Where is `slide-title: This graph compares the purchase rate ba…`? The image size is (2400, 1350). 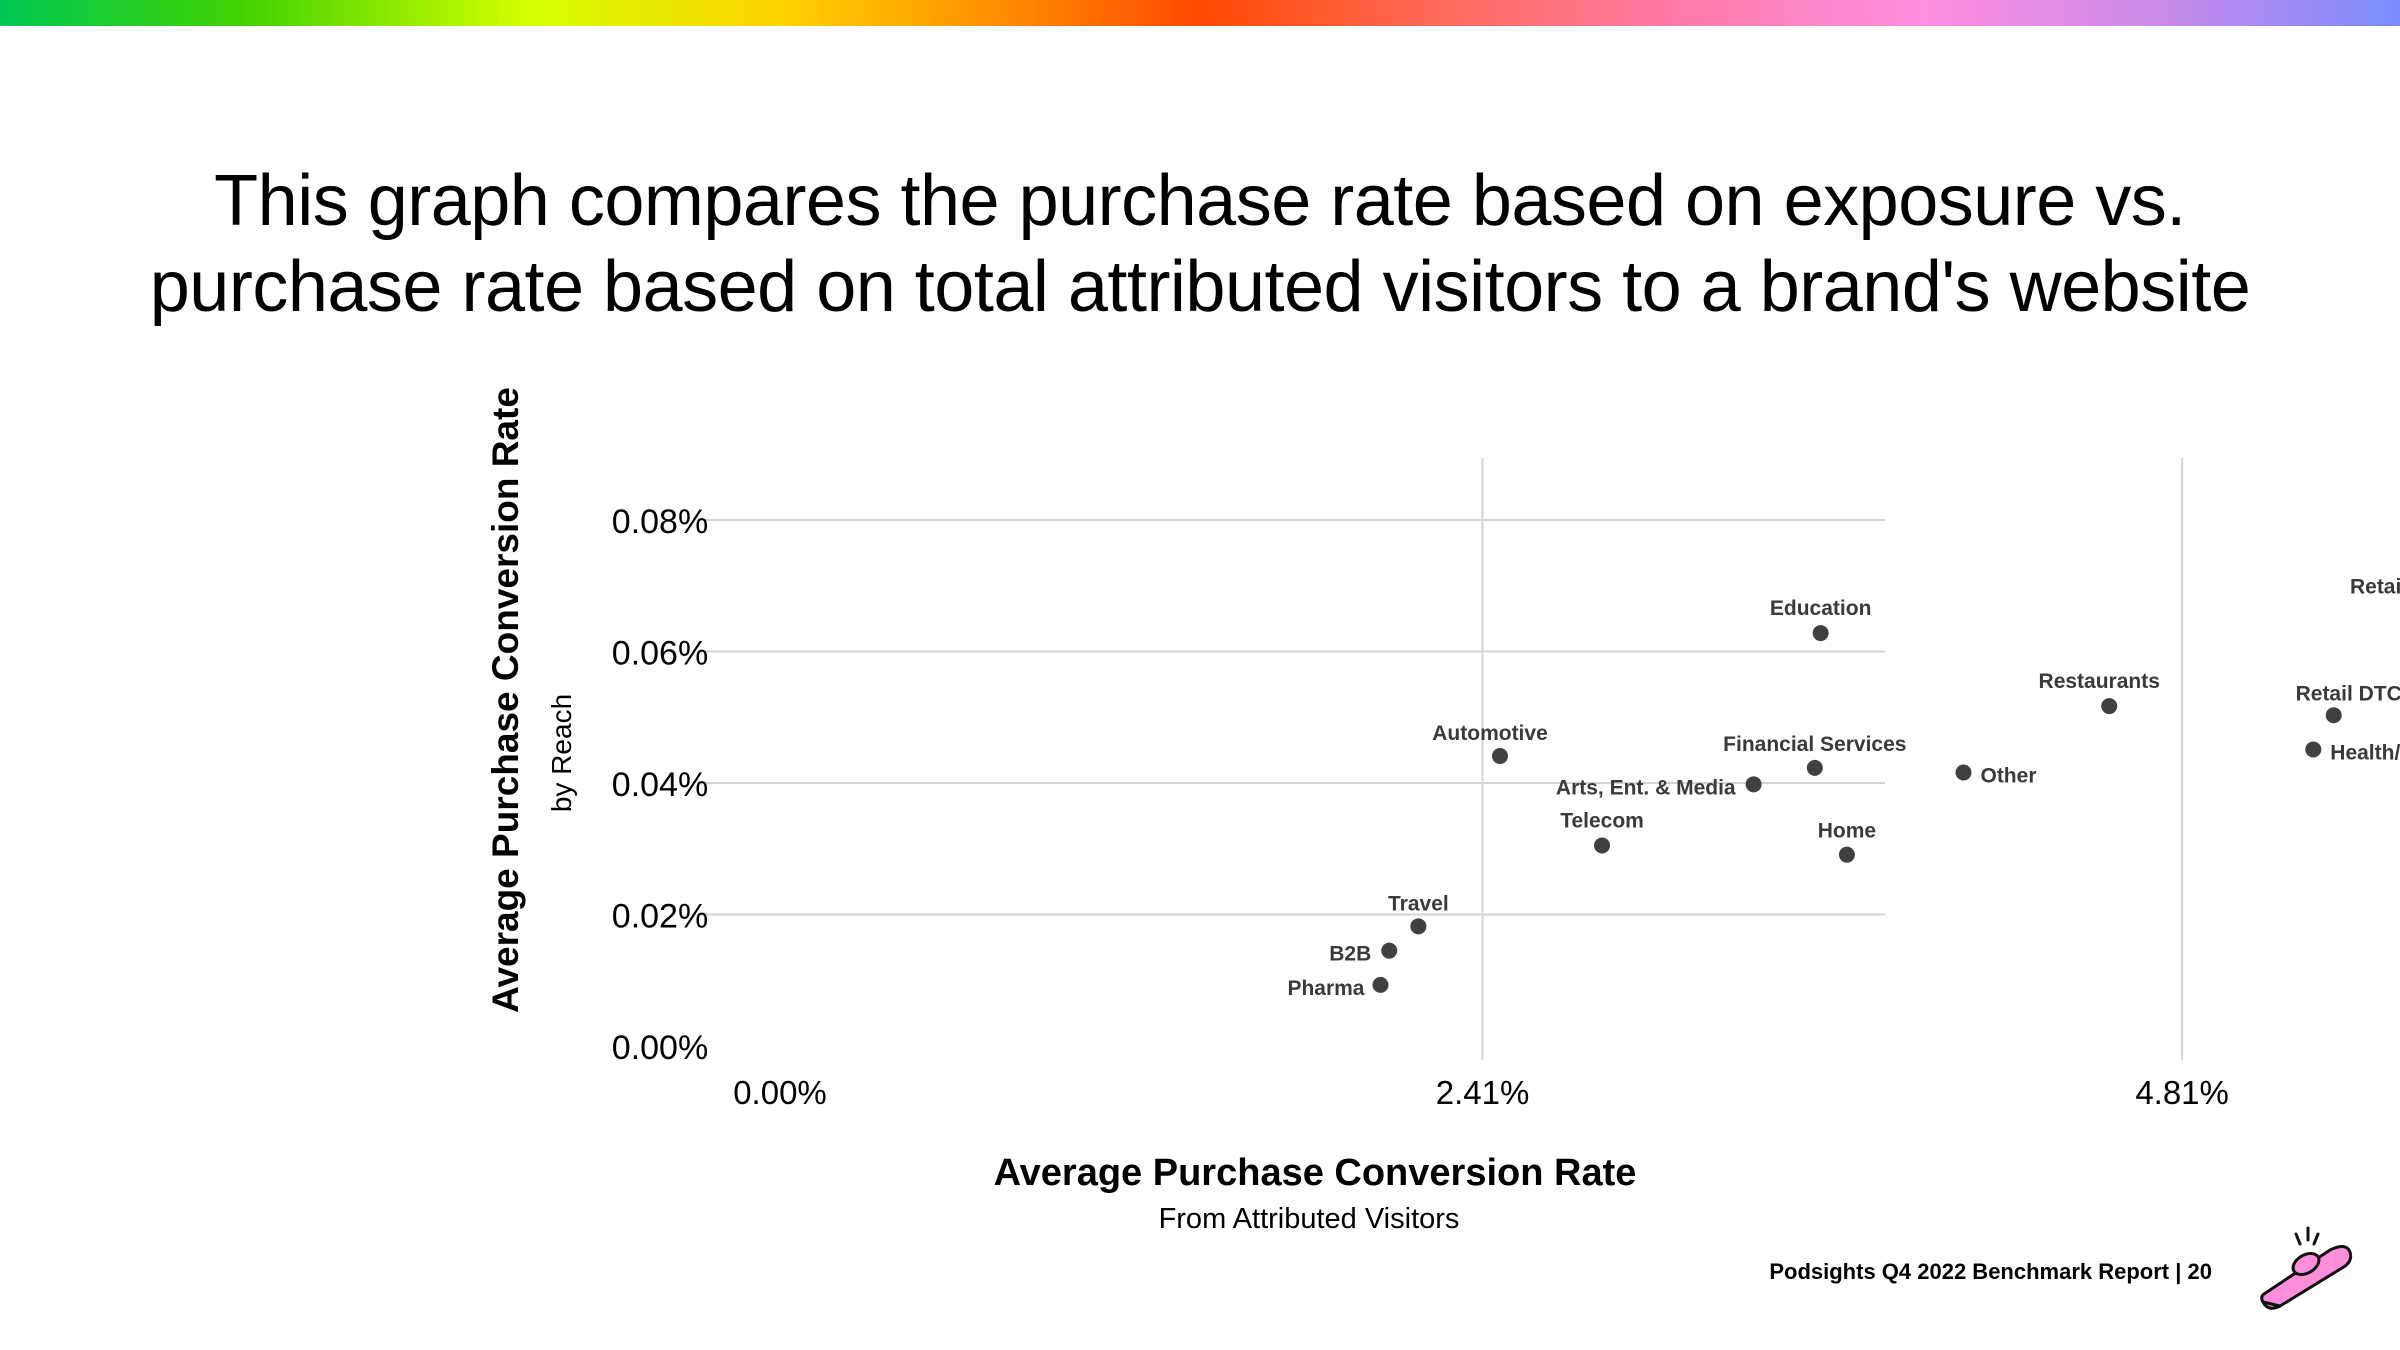
slide-title: This graph compares the purchase rate ba… is located at coordinates (1200, 244).